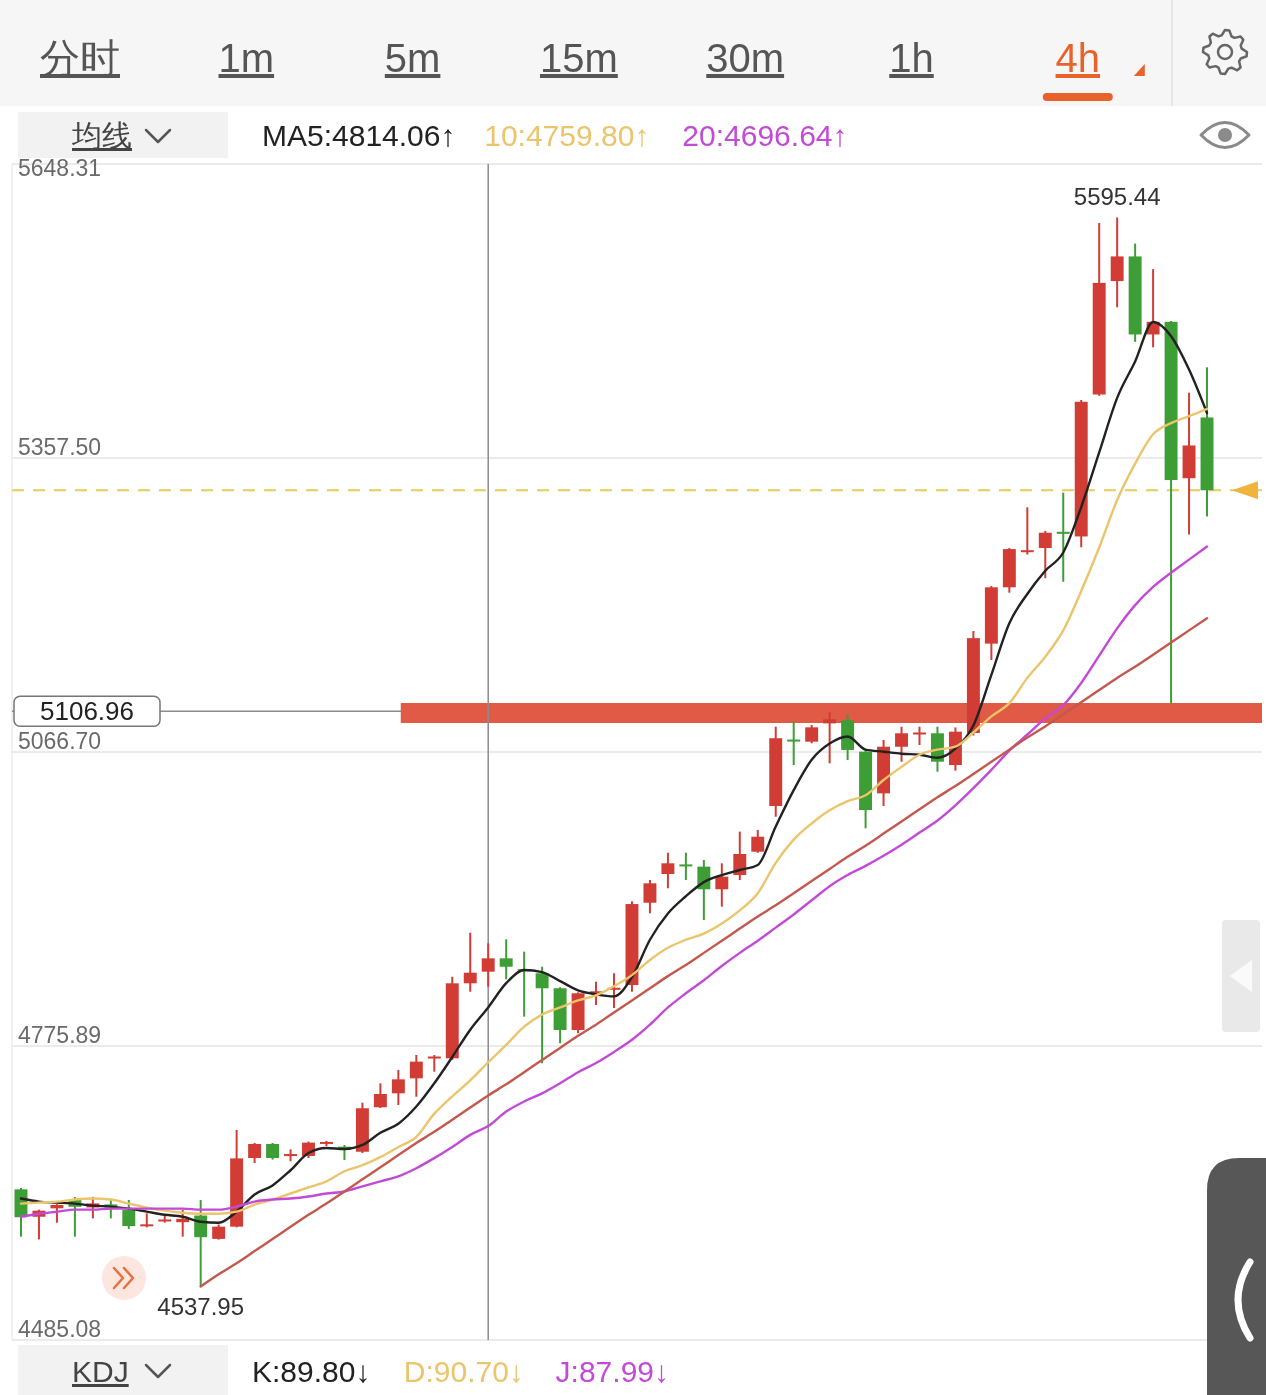 The image size is (1266, 1395). Describe the element at coordinates (567, 135) in the screenshot. I see `text: 10:4759.80↑` at that location.